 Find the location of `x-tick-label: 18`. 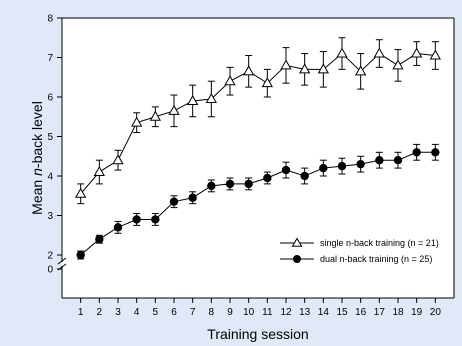

x-tick-label: 18 is located at coordinates (398, 312).